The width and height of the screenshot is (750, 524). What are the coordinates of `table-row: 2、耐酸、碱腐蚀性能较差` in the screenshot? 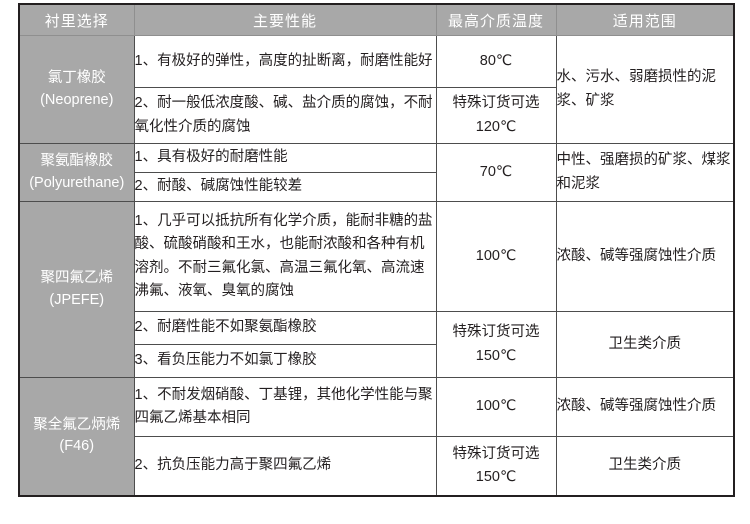 It's located at (376, 187).